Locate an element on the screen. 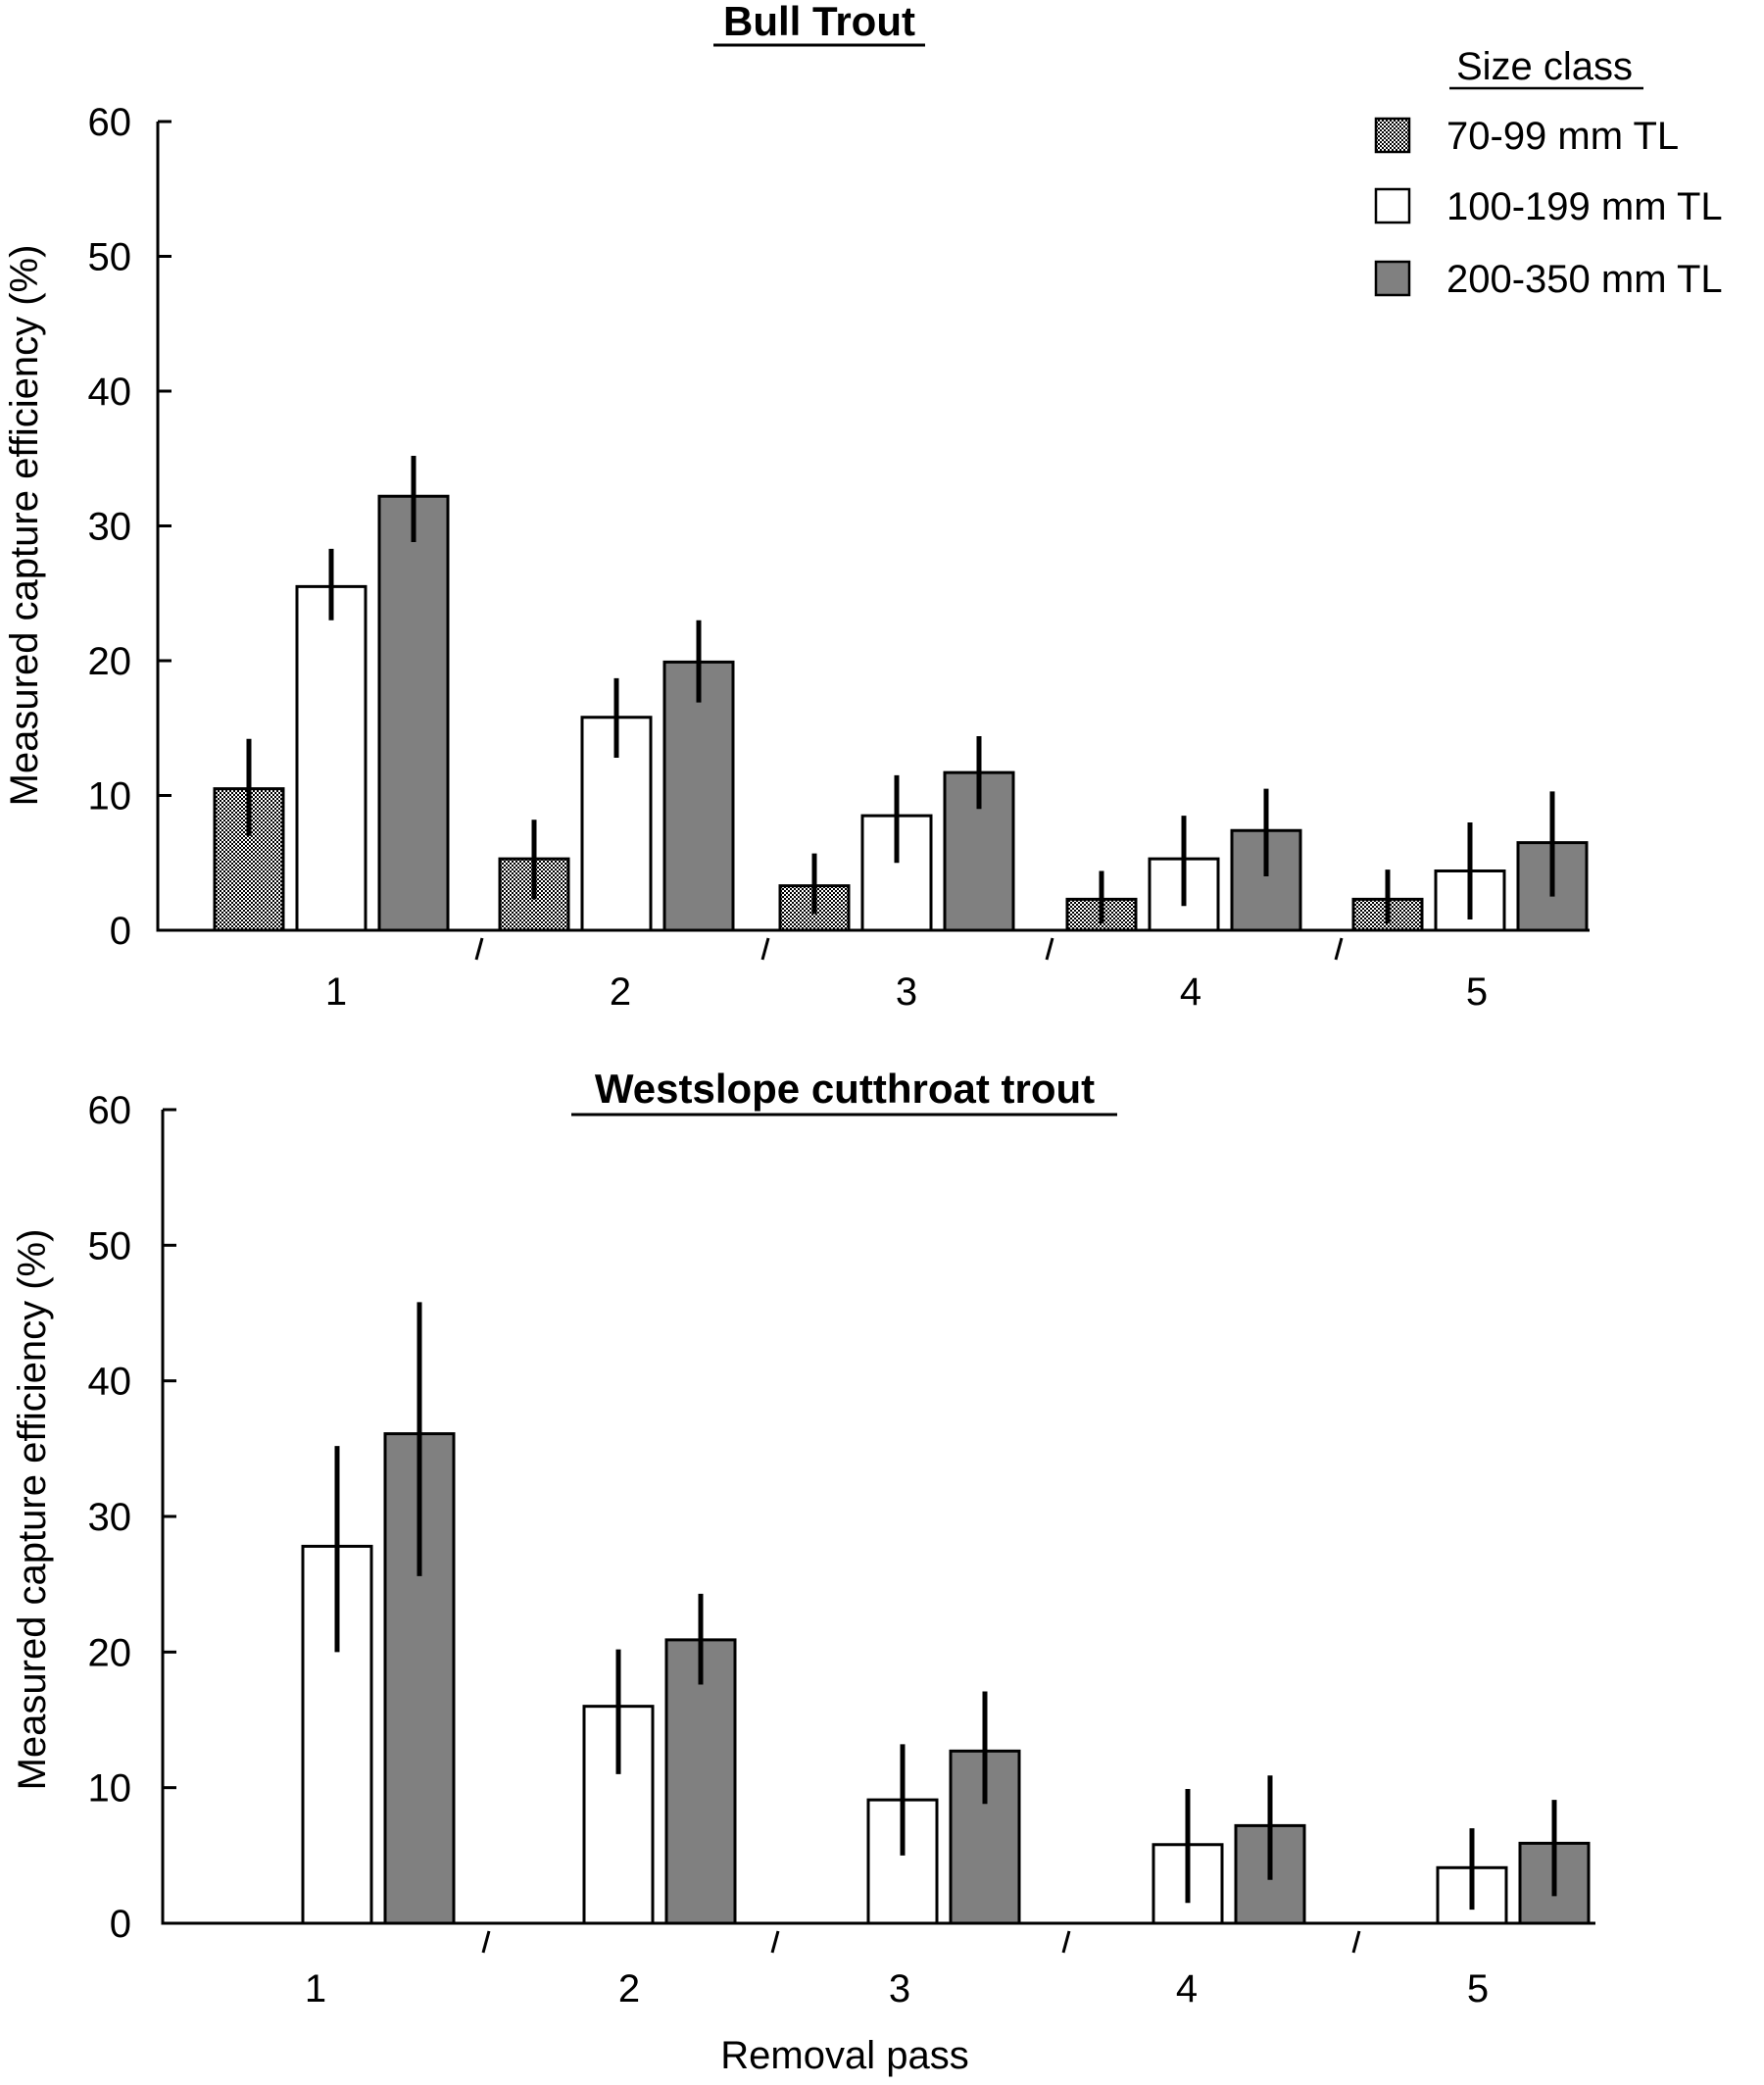 The height and width of the screenshot is (2085, 1764). legend-title: Size class is located at coordinates (1544, 66).